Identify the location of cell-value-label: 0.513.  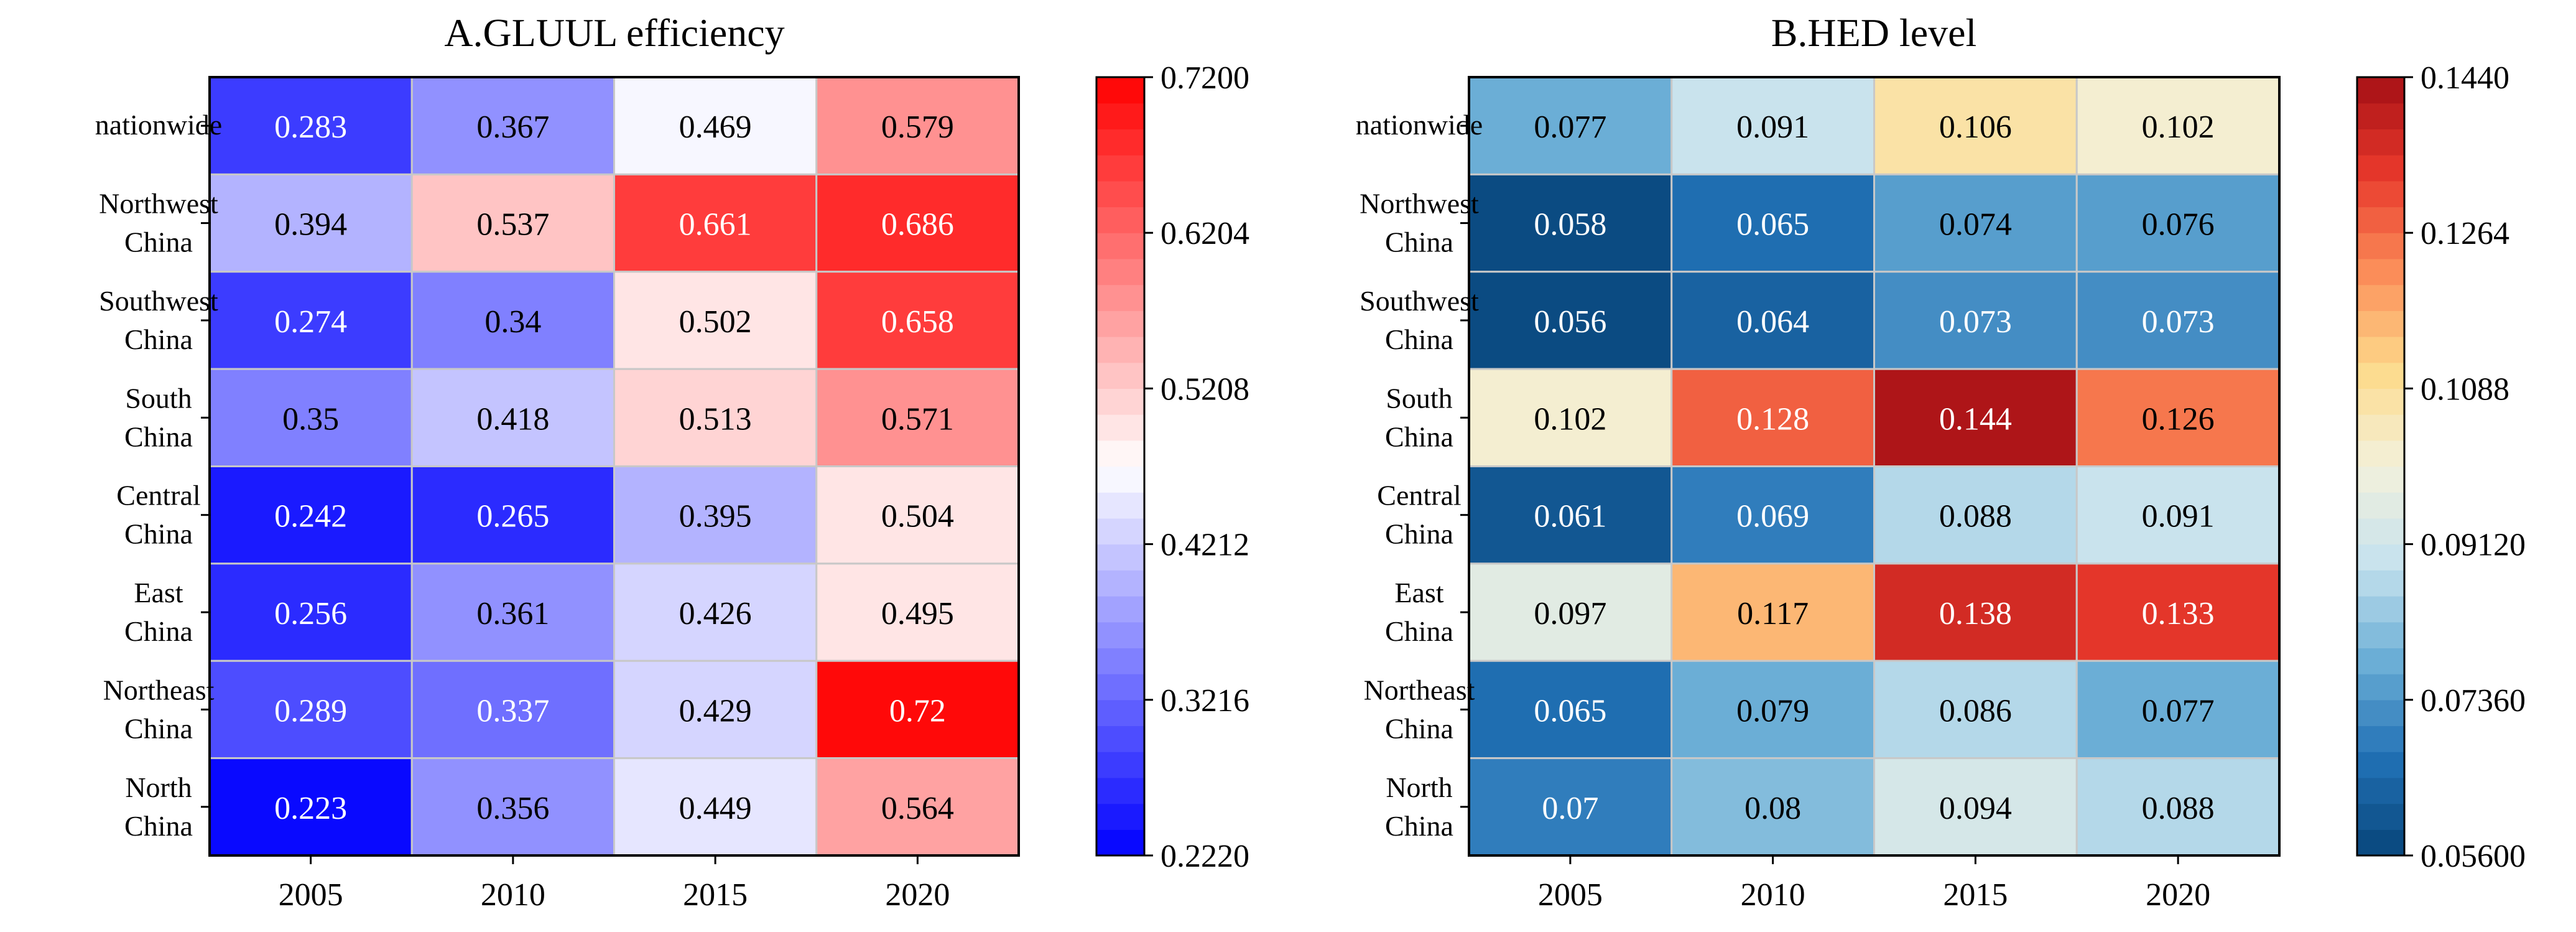
(716, 419).